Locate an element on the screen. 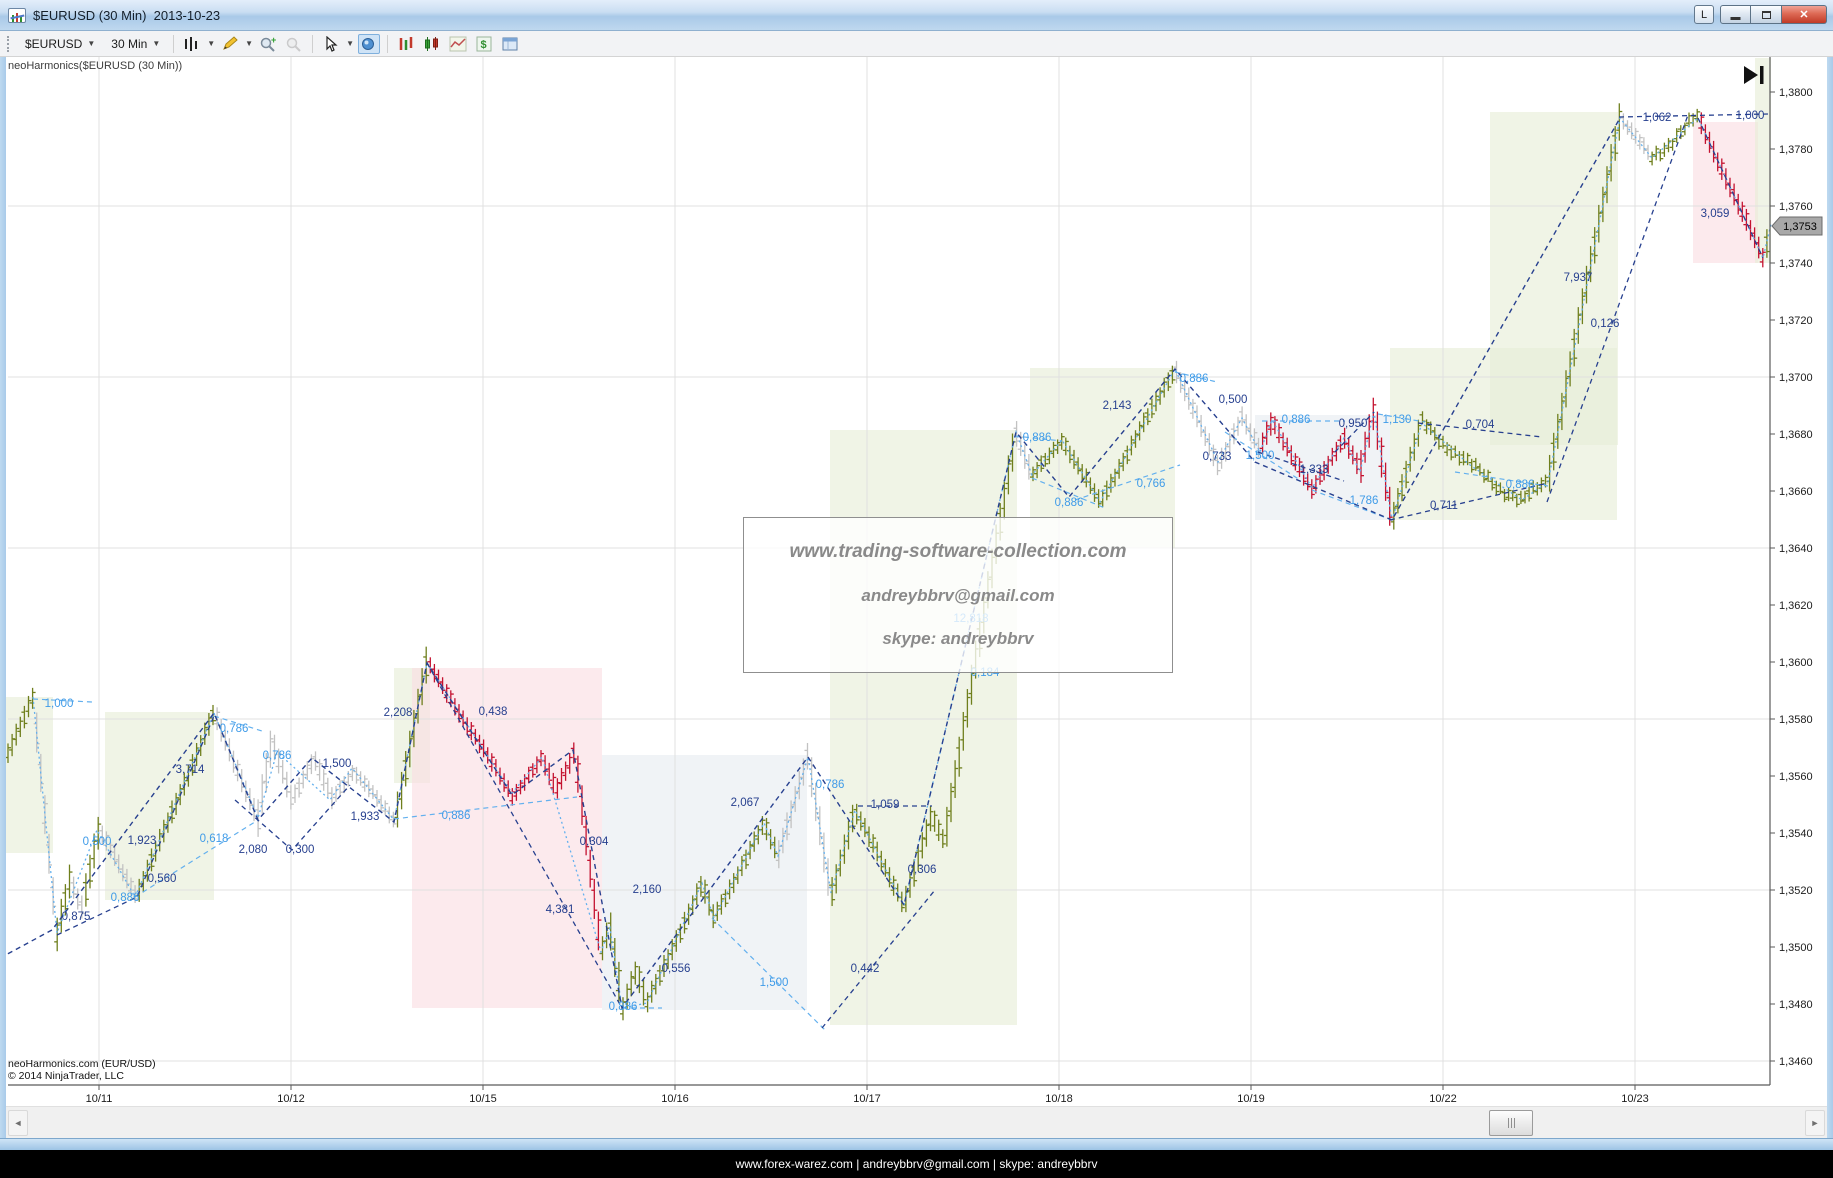 Image resolution: width=1833 pixels, height=1178 pixels. indicator-label: neoHarmonics($EURUSD (30 Min)) is located at coordinates (95, 66).